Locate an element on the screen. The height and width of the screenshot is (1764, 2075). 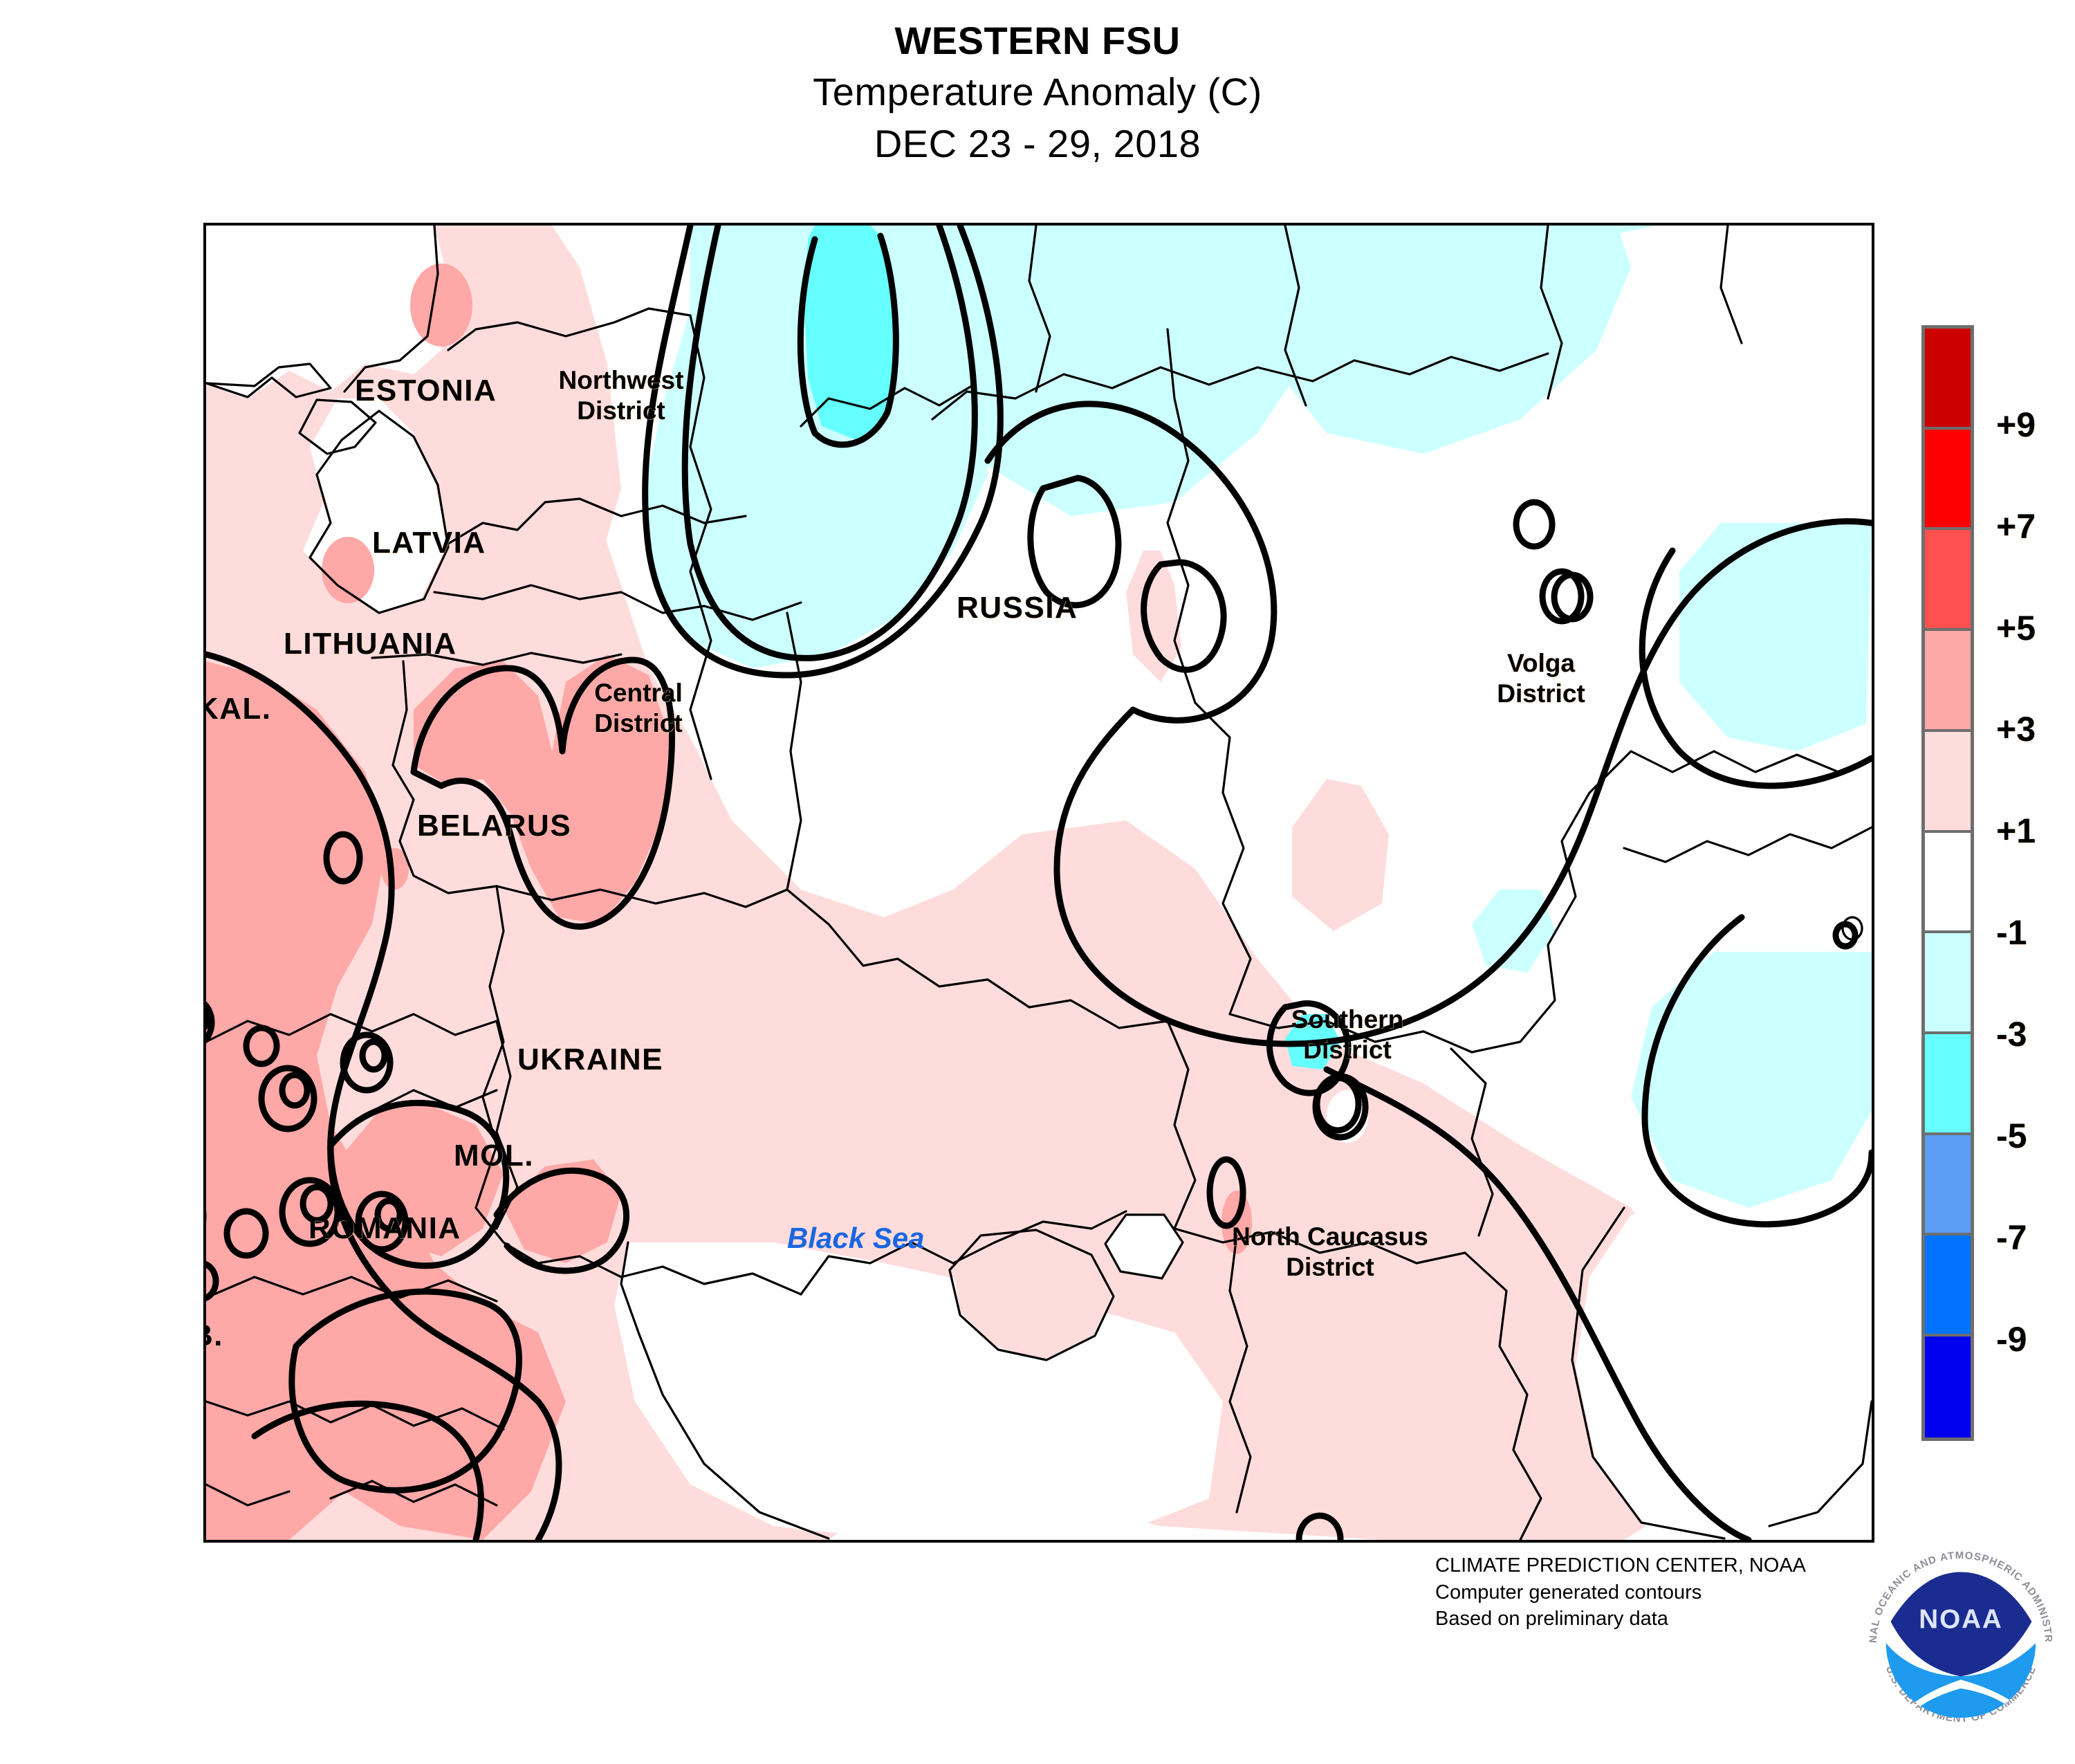
label-black-sea: Black Sea is located at coordinates (856, 1238).